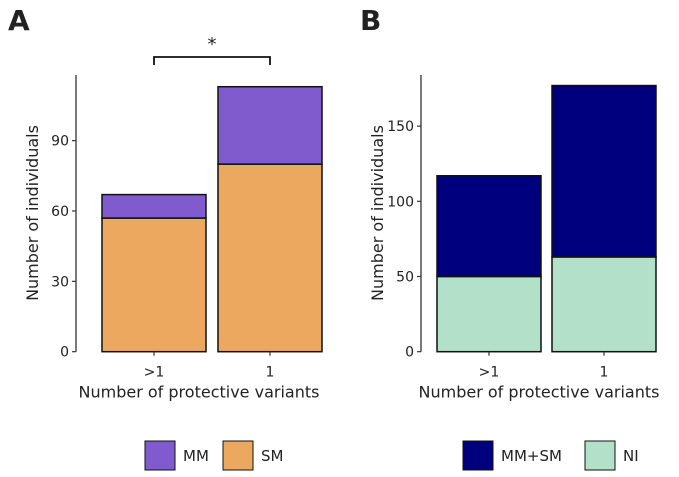 This screenshot has height=477, width=679. I want to click on significance-asterisk: *, so click(212, 44).